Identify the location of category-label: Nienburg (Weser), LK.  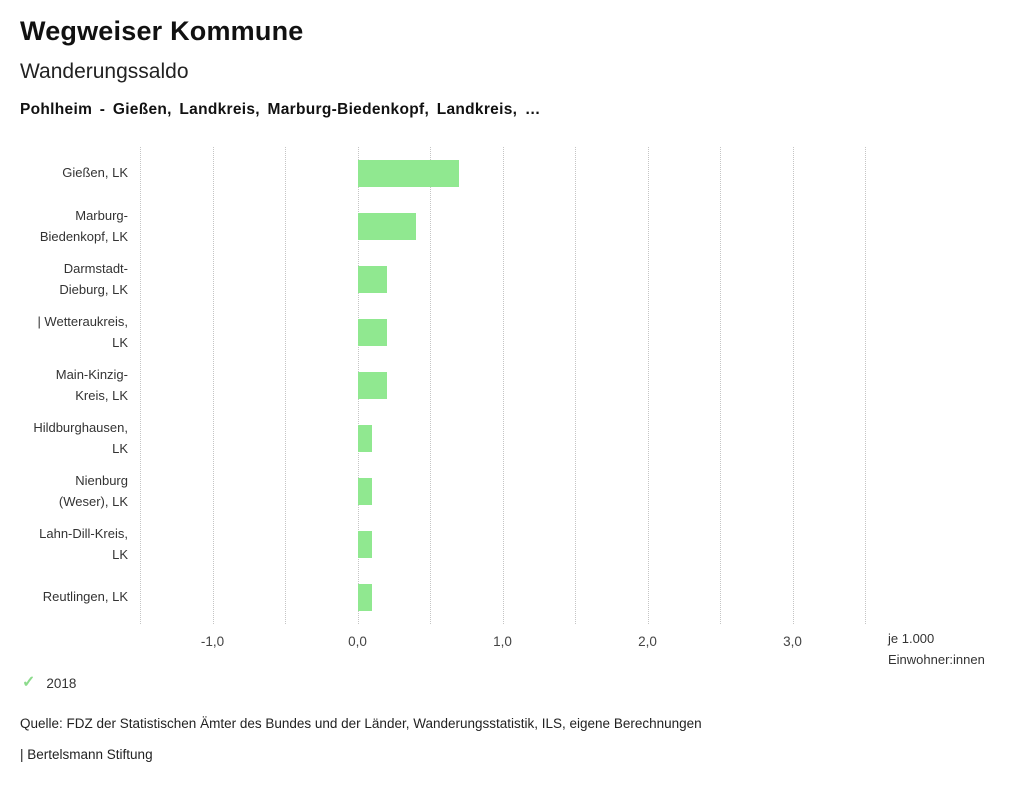
(93, 490).